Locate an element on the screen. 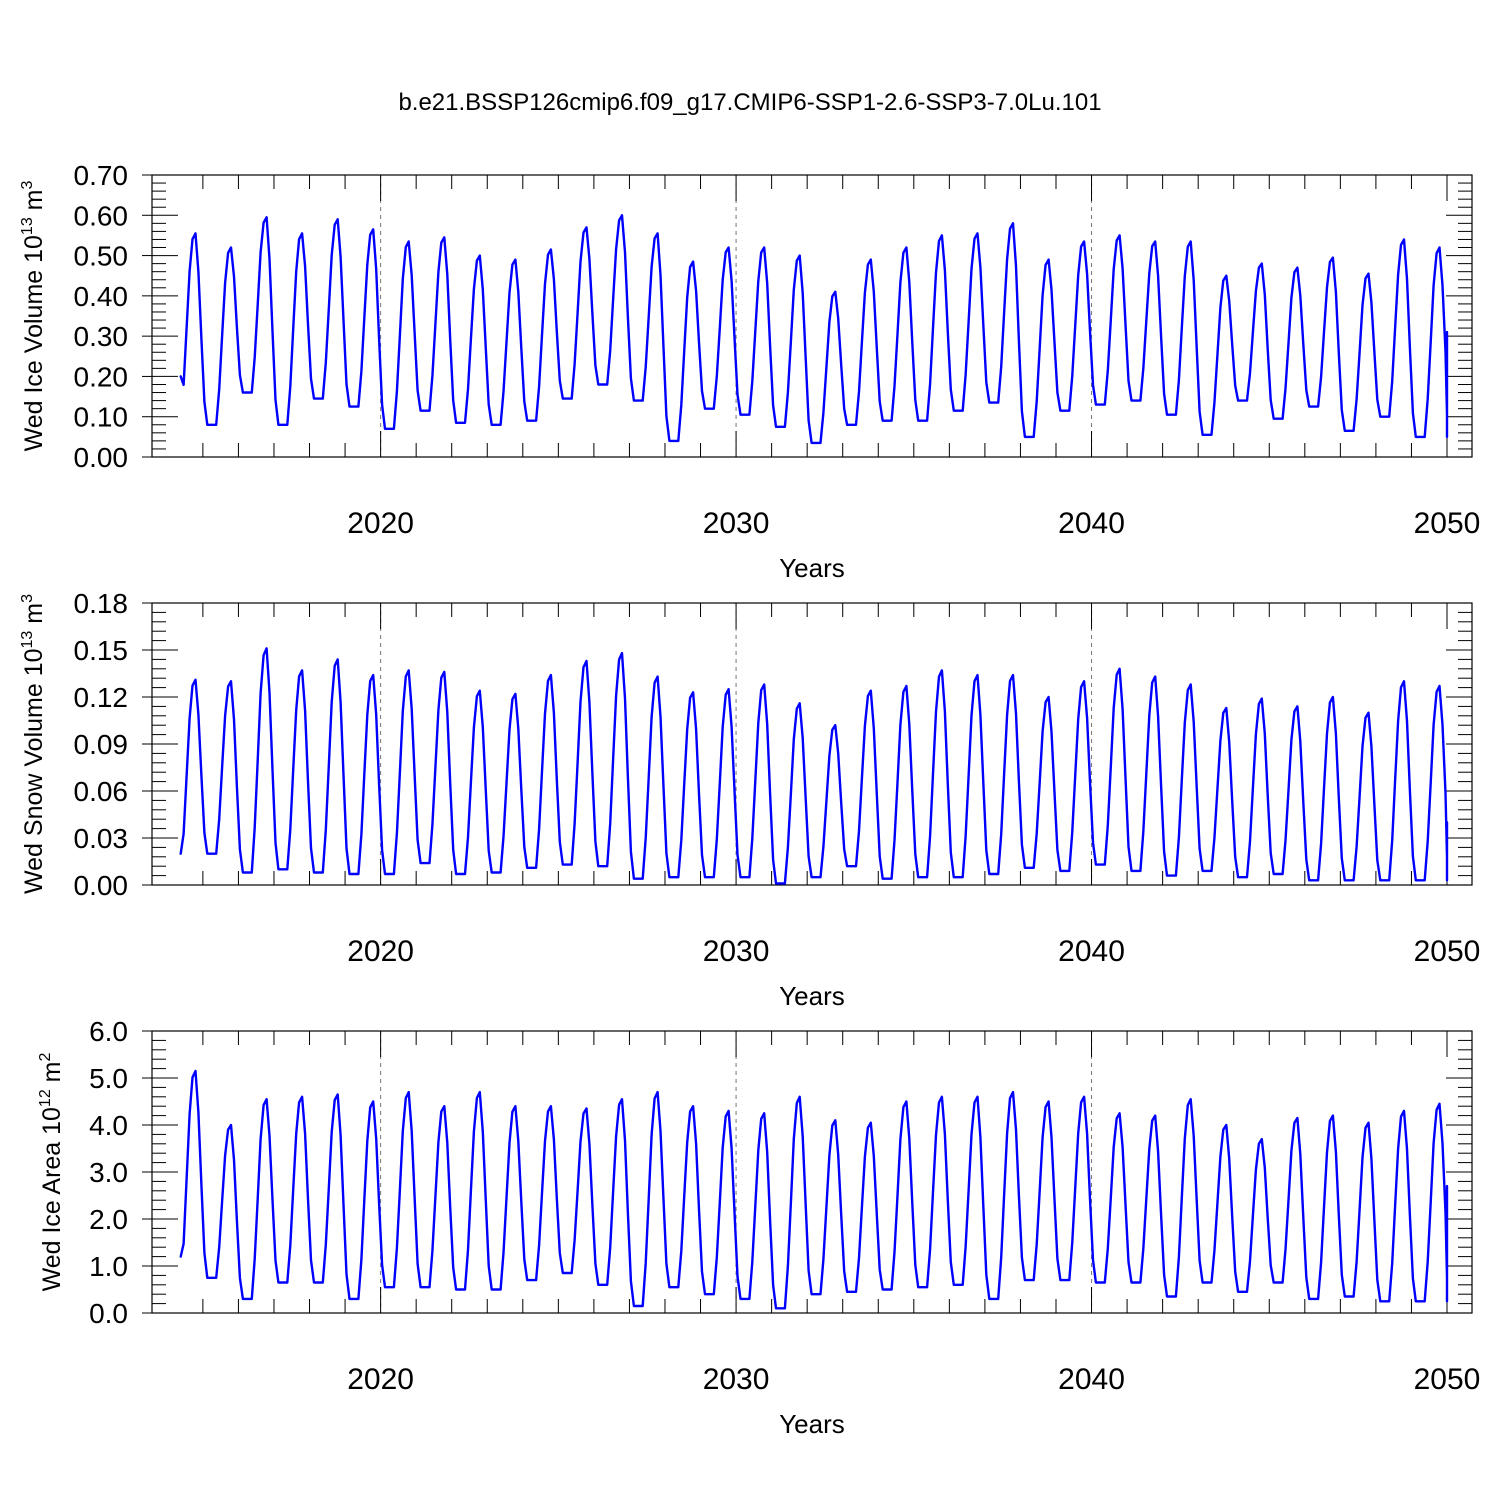  y-tick-label: 0.50 is located at coordinates (101, 256).